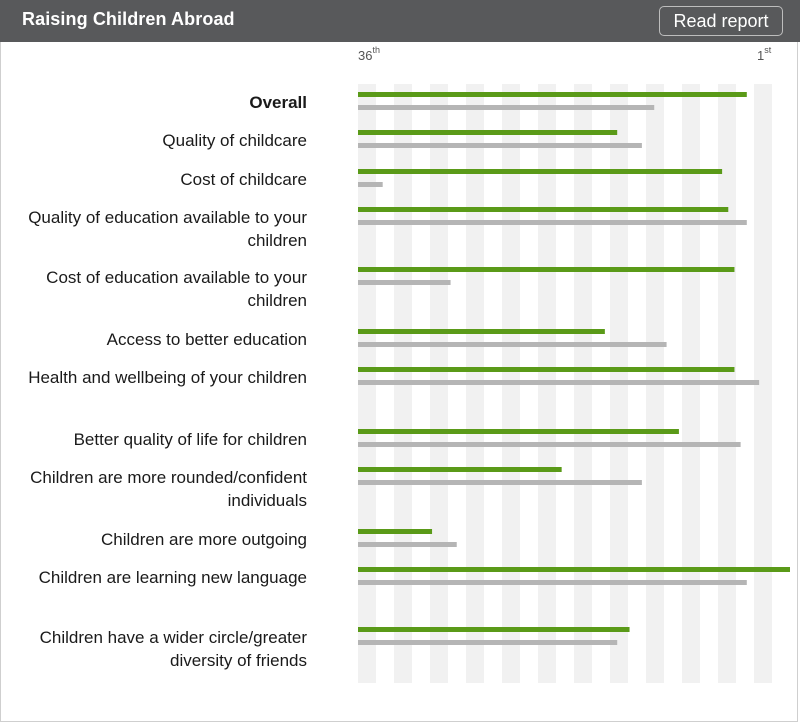  What do you see at coordinates (234, 140) in the screenshot?
I see `category-label: Quality of childcare` at bounding box center [234, 140].